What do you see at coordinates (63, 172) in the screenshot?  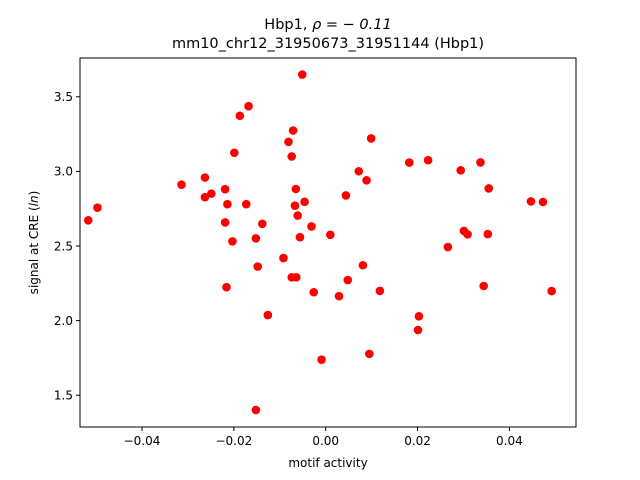 I see `y-tick-label: 3.0` at bounding box center [63, 172].